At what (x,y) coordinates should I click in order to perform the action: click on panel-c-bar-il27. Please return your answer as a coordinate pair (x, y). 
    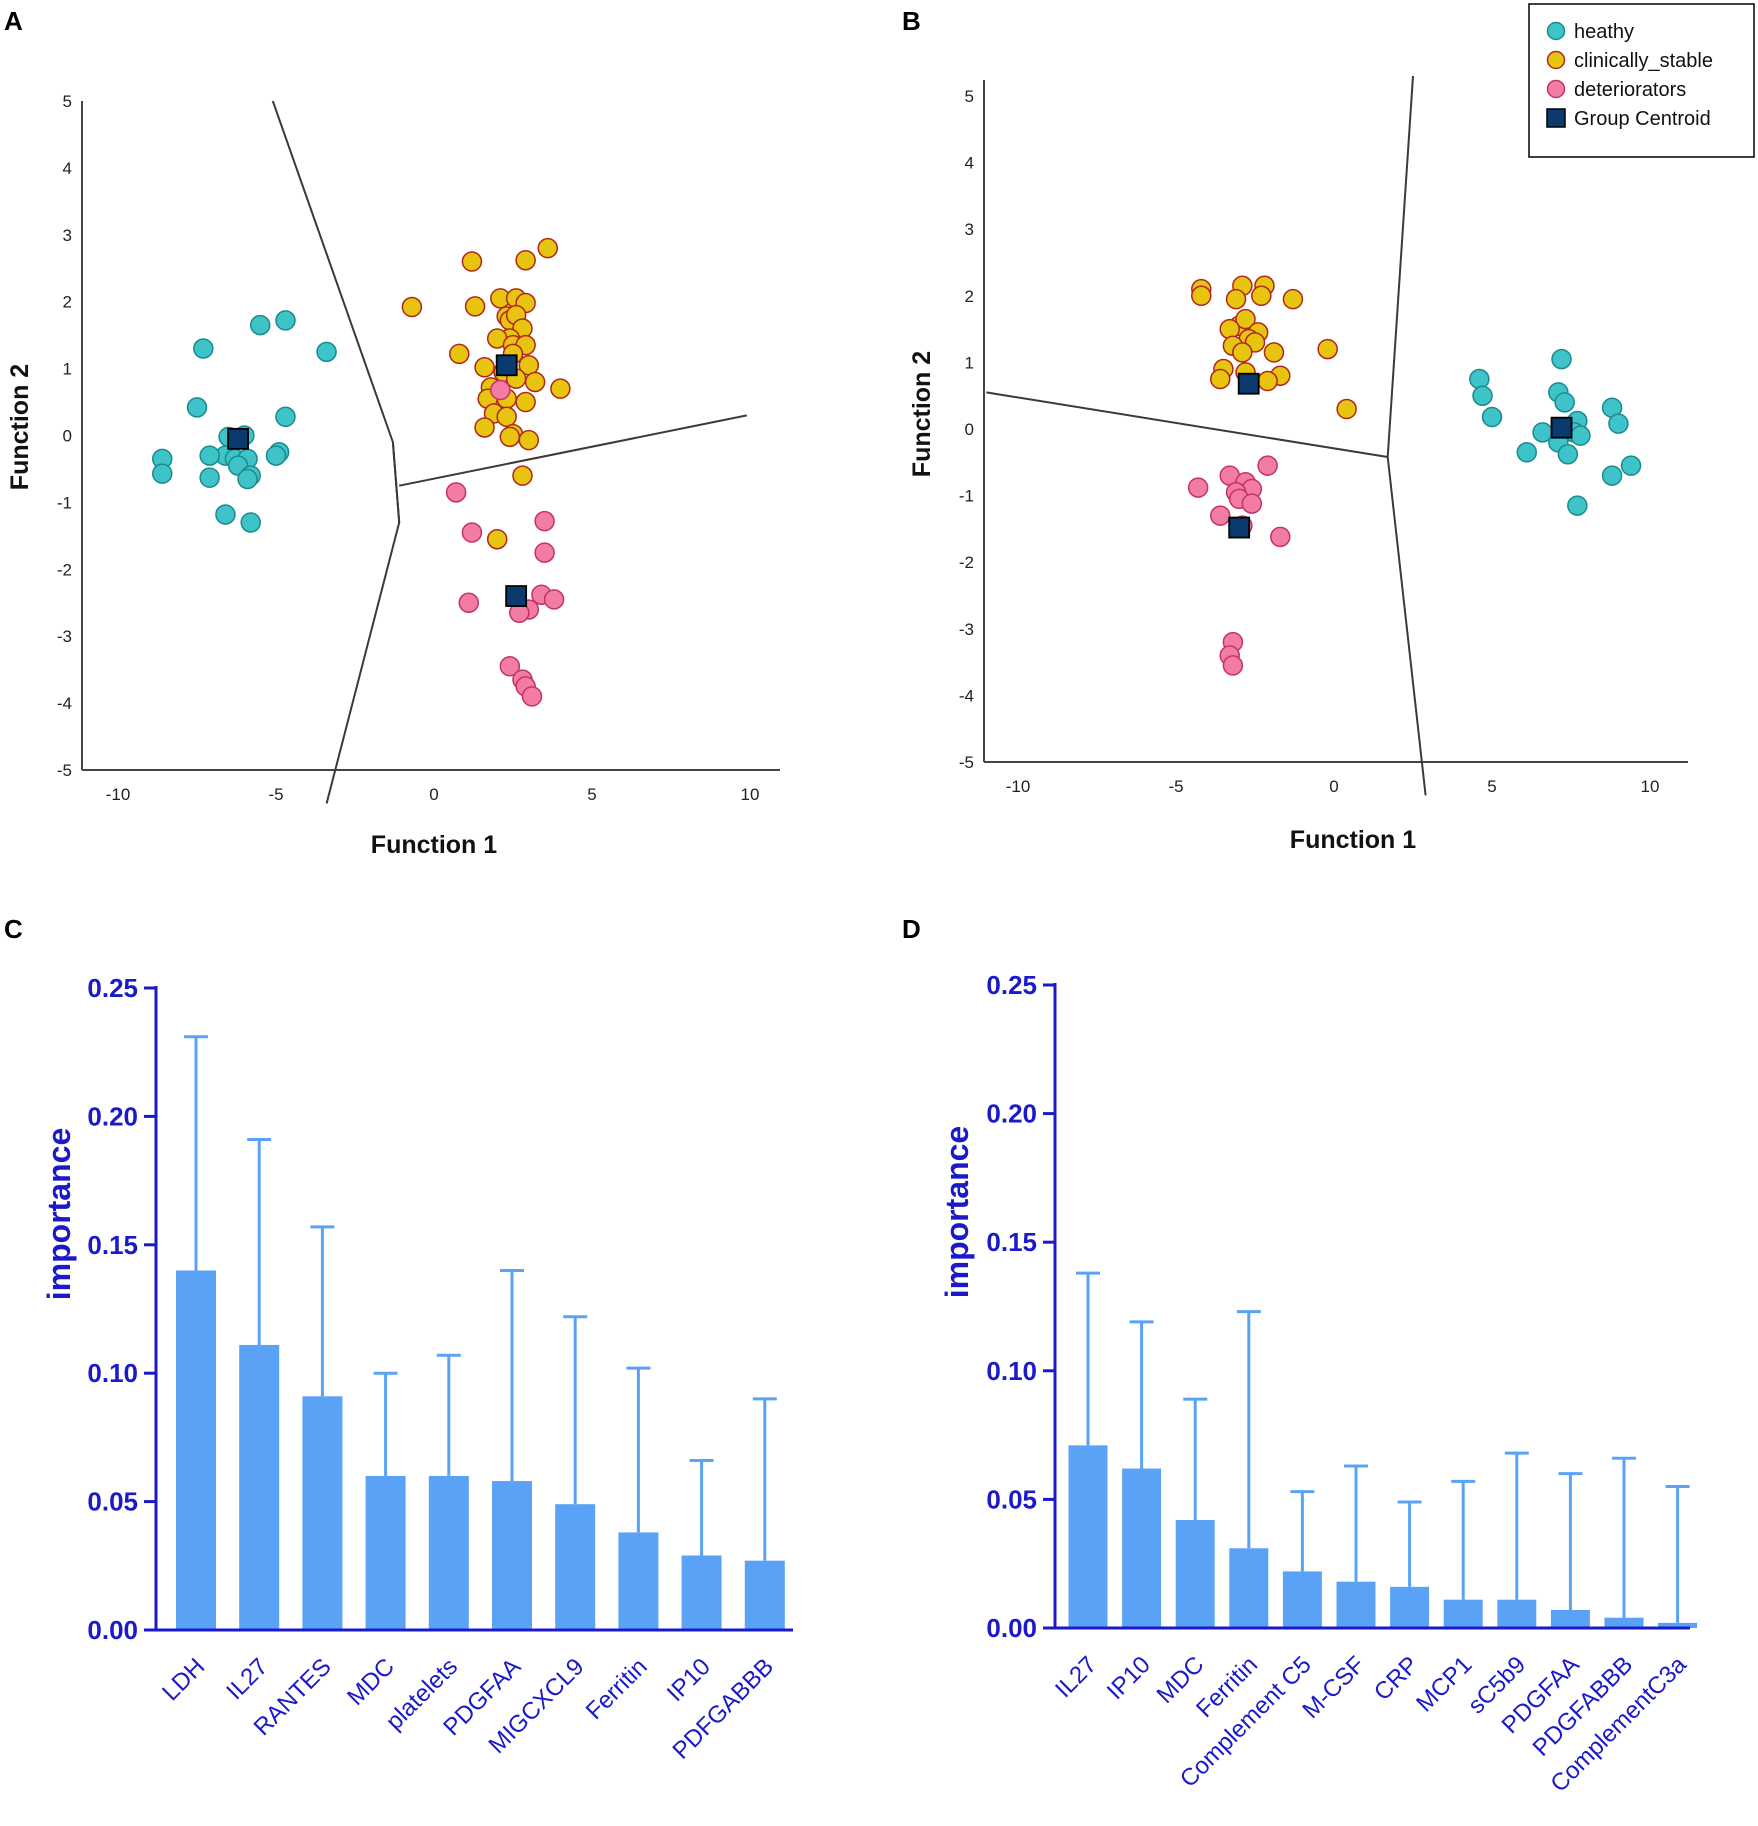
    Looking at the image, I should click on (259, 1487).